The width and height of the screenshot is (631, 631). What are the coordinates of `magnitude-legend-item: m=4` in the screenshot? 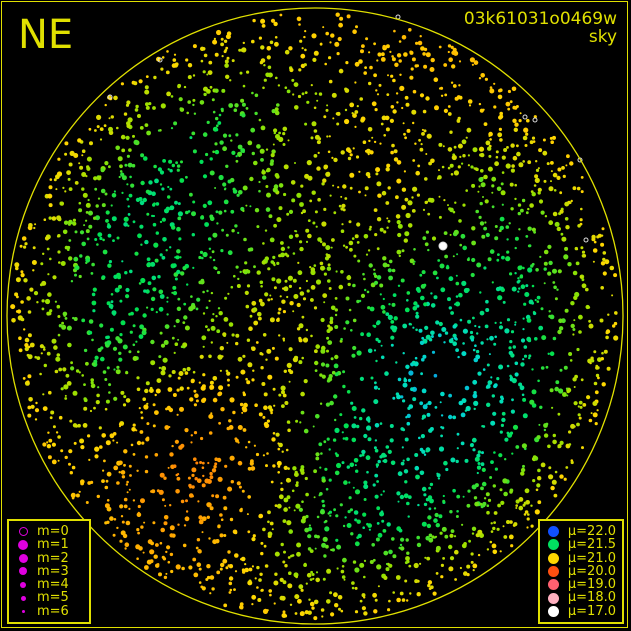 It's located at (49, 584).